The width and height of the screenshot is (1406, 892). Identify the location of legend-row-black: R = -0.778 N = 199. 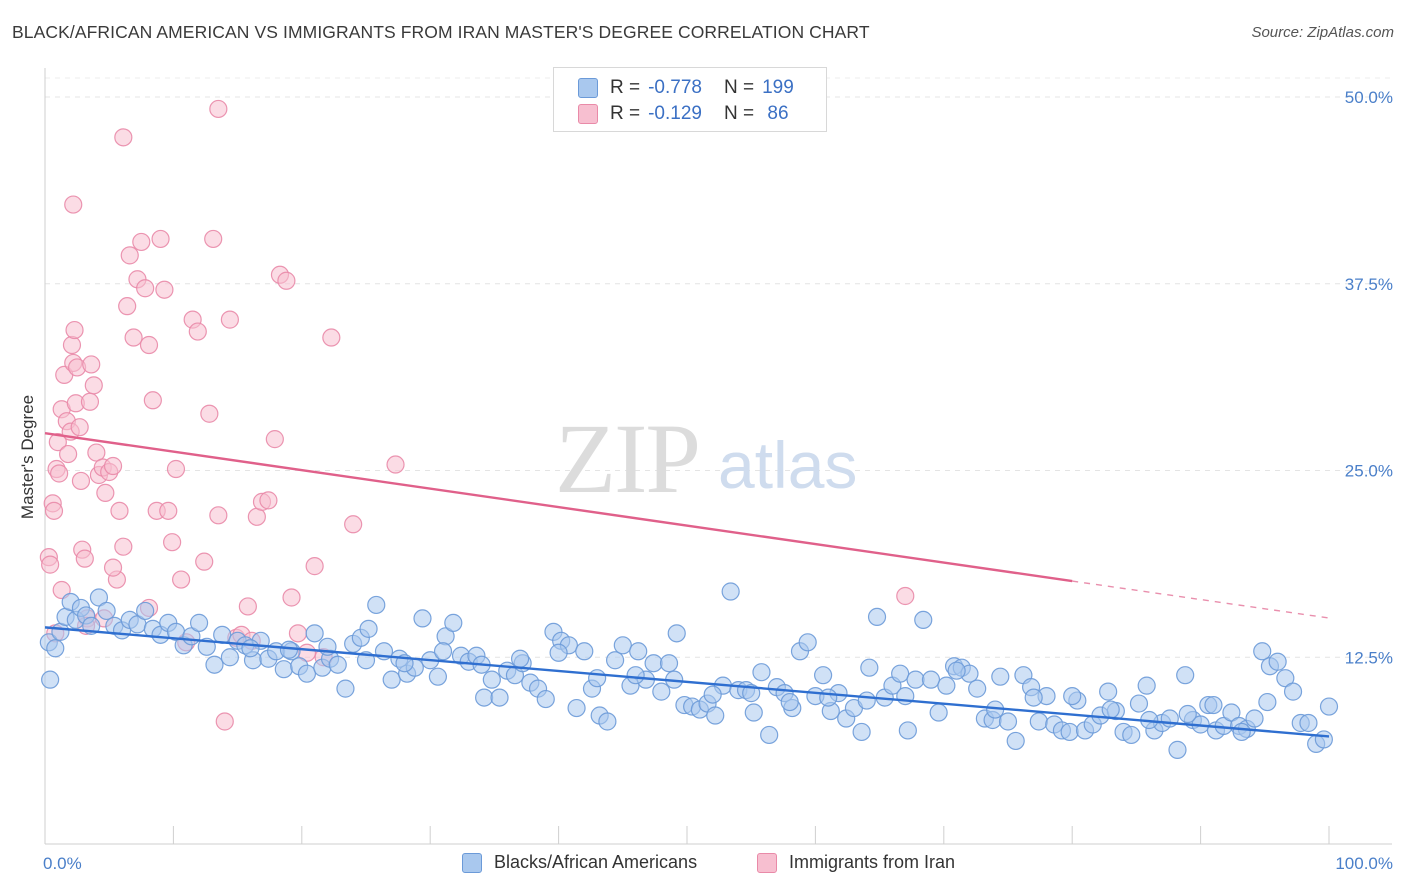
(686, 88).